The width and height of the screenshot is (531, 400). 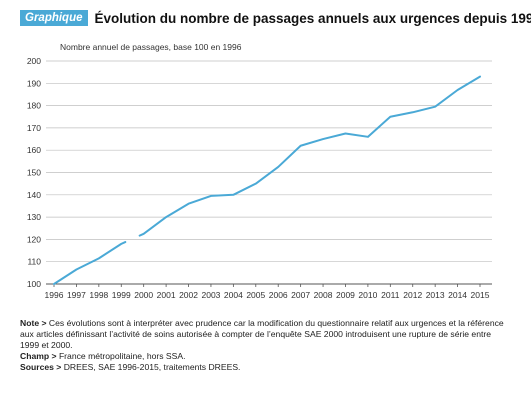 What do you see at coordinates (34, 284) in the screenshot?
I see `y-tick-100: 100` at bounding box center [34, 284].